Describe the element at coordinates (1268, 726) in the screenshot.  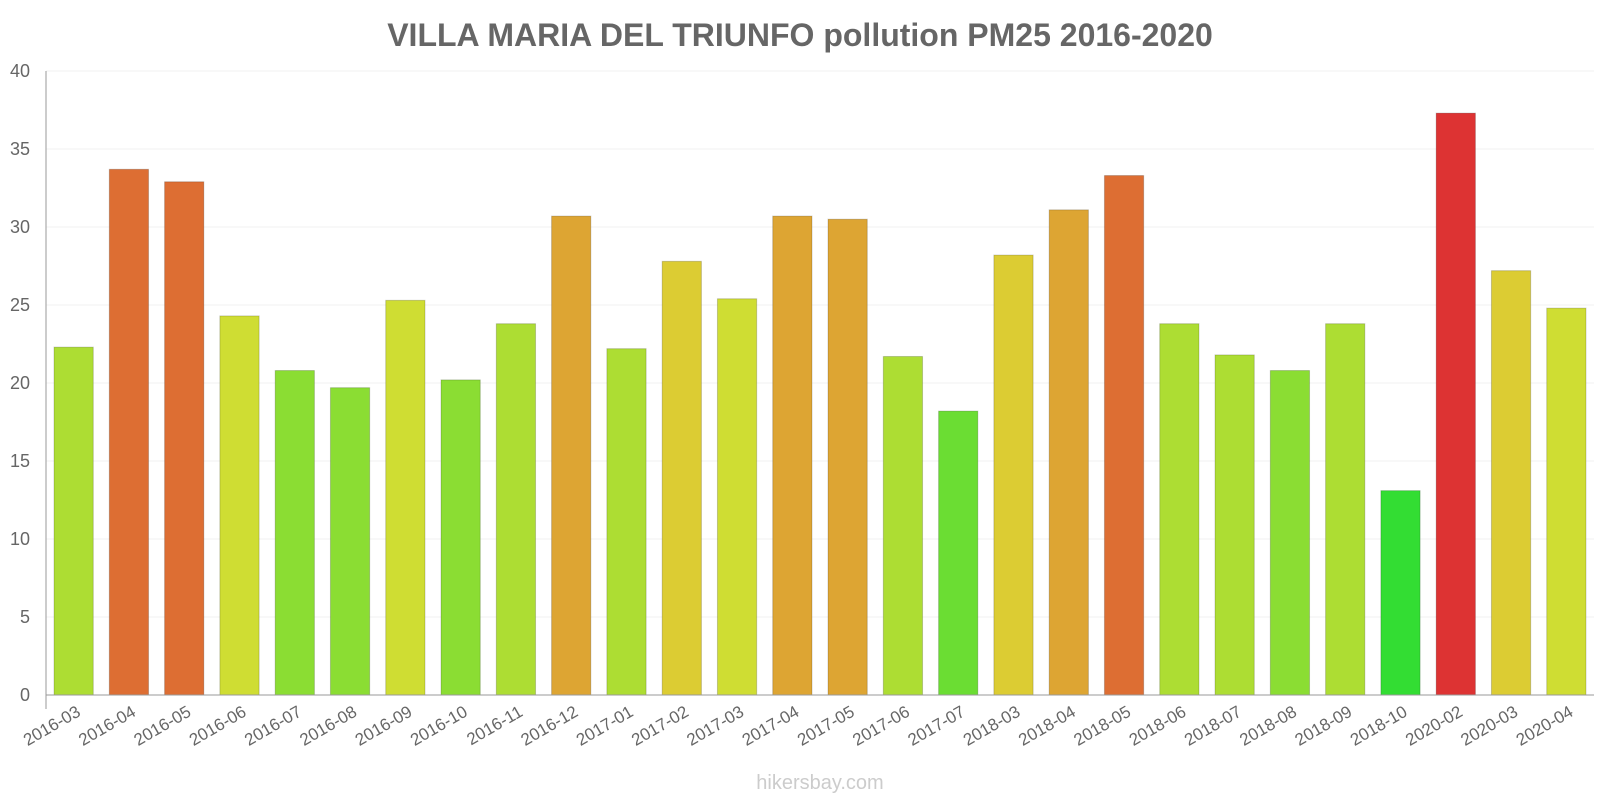
I see `x-tick-label: 2018-08` at that location.